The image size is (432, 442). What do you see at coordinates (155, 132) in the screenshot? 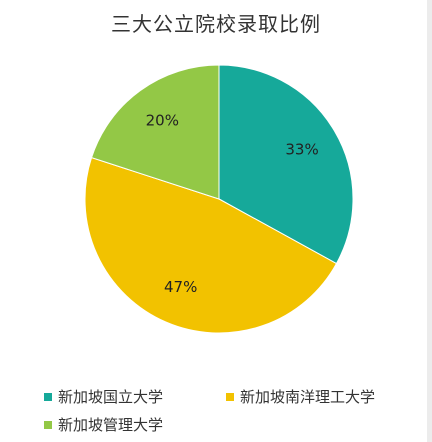
I see `slice-smu` at bounding box center [155, 132].